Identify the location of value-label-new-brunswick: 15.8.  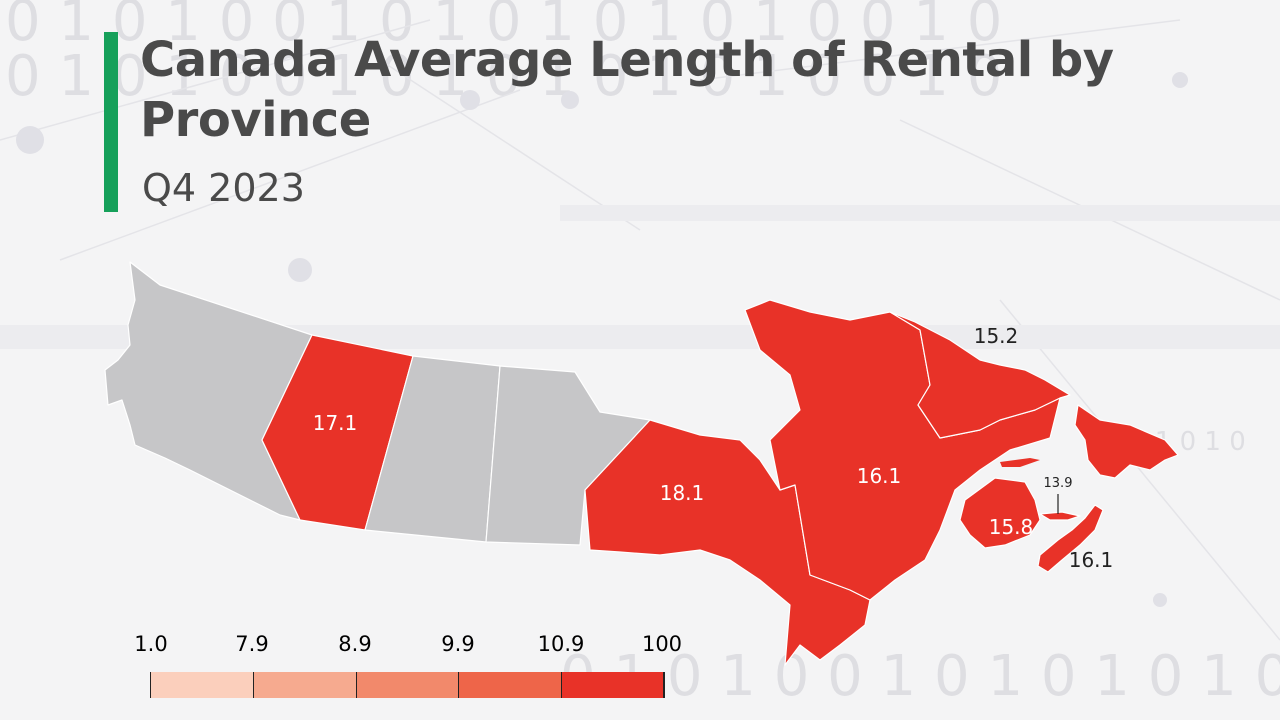
(1011, 527).